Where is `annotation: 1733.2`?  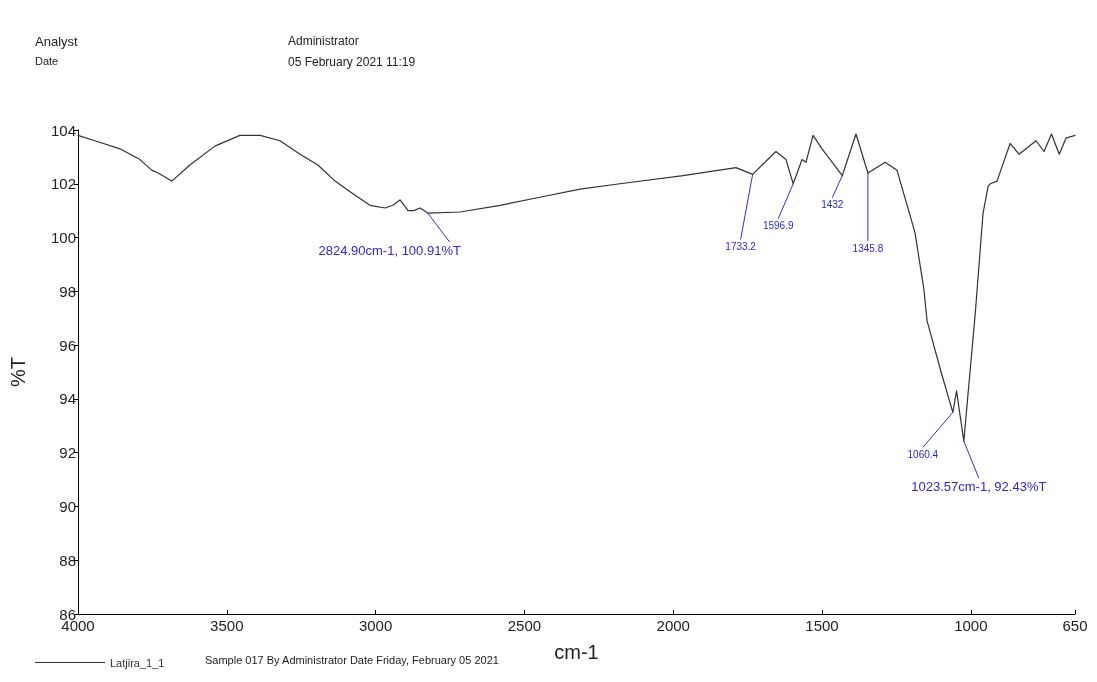
annotation: 1733.2 is located at coordinates (741, 246).